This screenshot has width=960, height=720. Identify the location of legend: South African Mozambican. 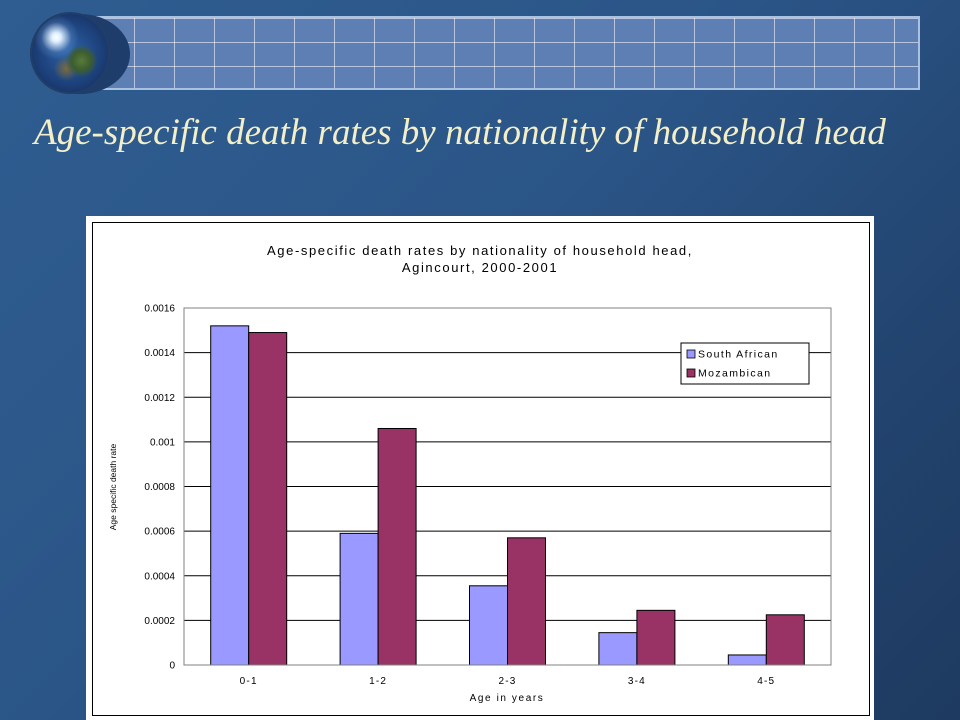
(745, 363).